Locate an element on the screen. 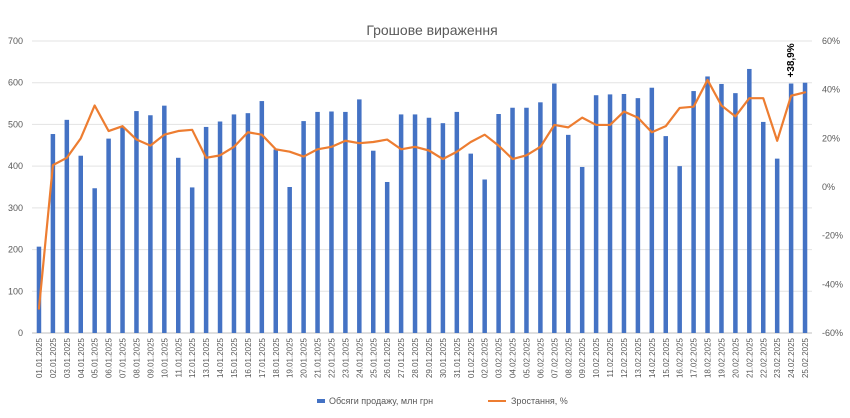 This screenshot has width=850, height=418. x-axis-tick-label: 17.01.2025 is located at coordinates (262, 357).